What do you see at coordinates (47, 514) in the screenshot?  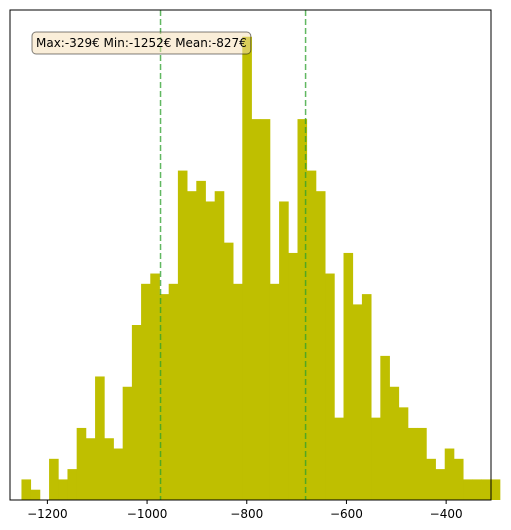 I see `x-tick-label: −1200` at bounding box center [47, 514].